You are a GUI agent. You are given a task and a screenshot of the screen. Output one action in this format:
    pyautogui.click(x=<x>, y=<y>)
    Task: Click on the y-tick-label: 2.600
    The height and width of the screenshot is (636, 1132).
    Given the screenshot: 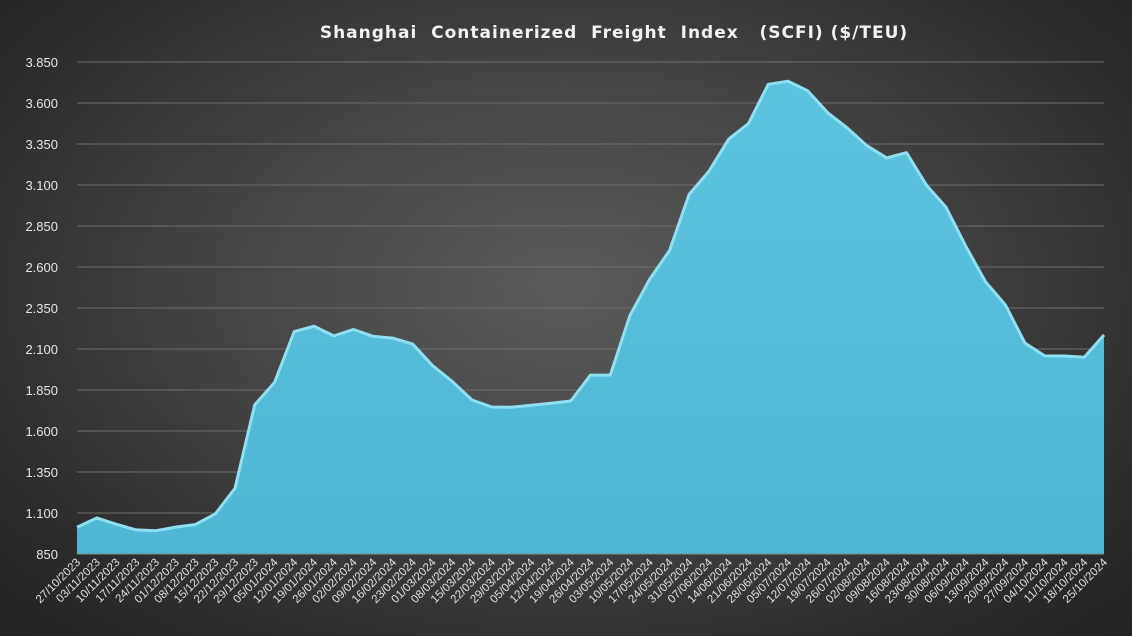 What is the action you would take?
    pyautogui.click(x=41, y=267)
    